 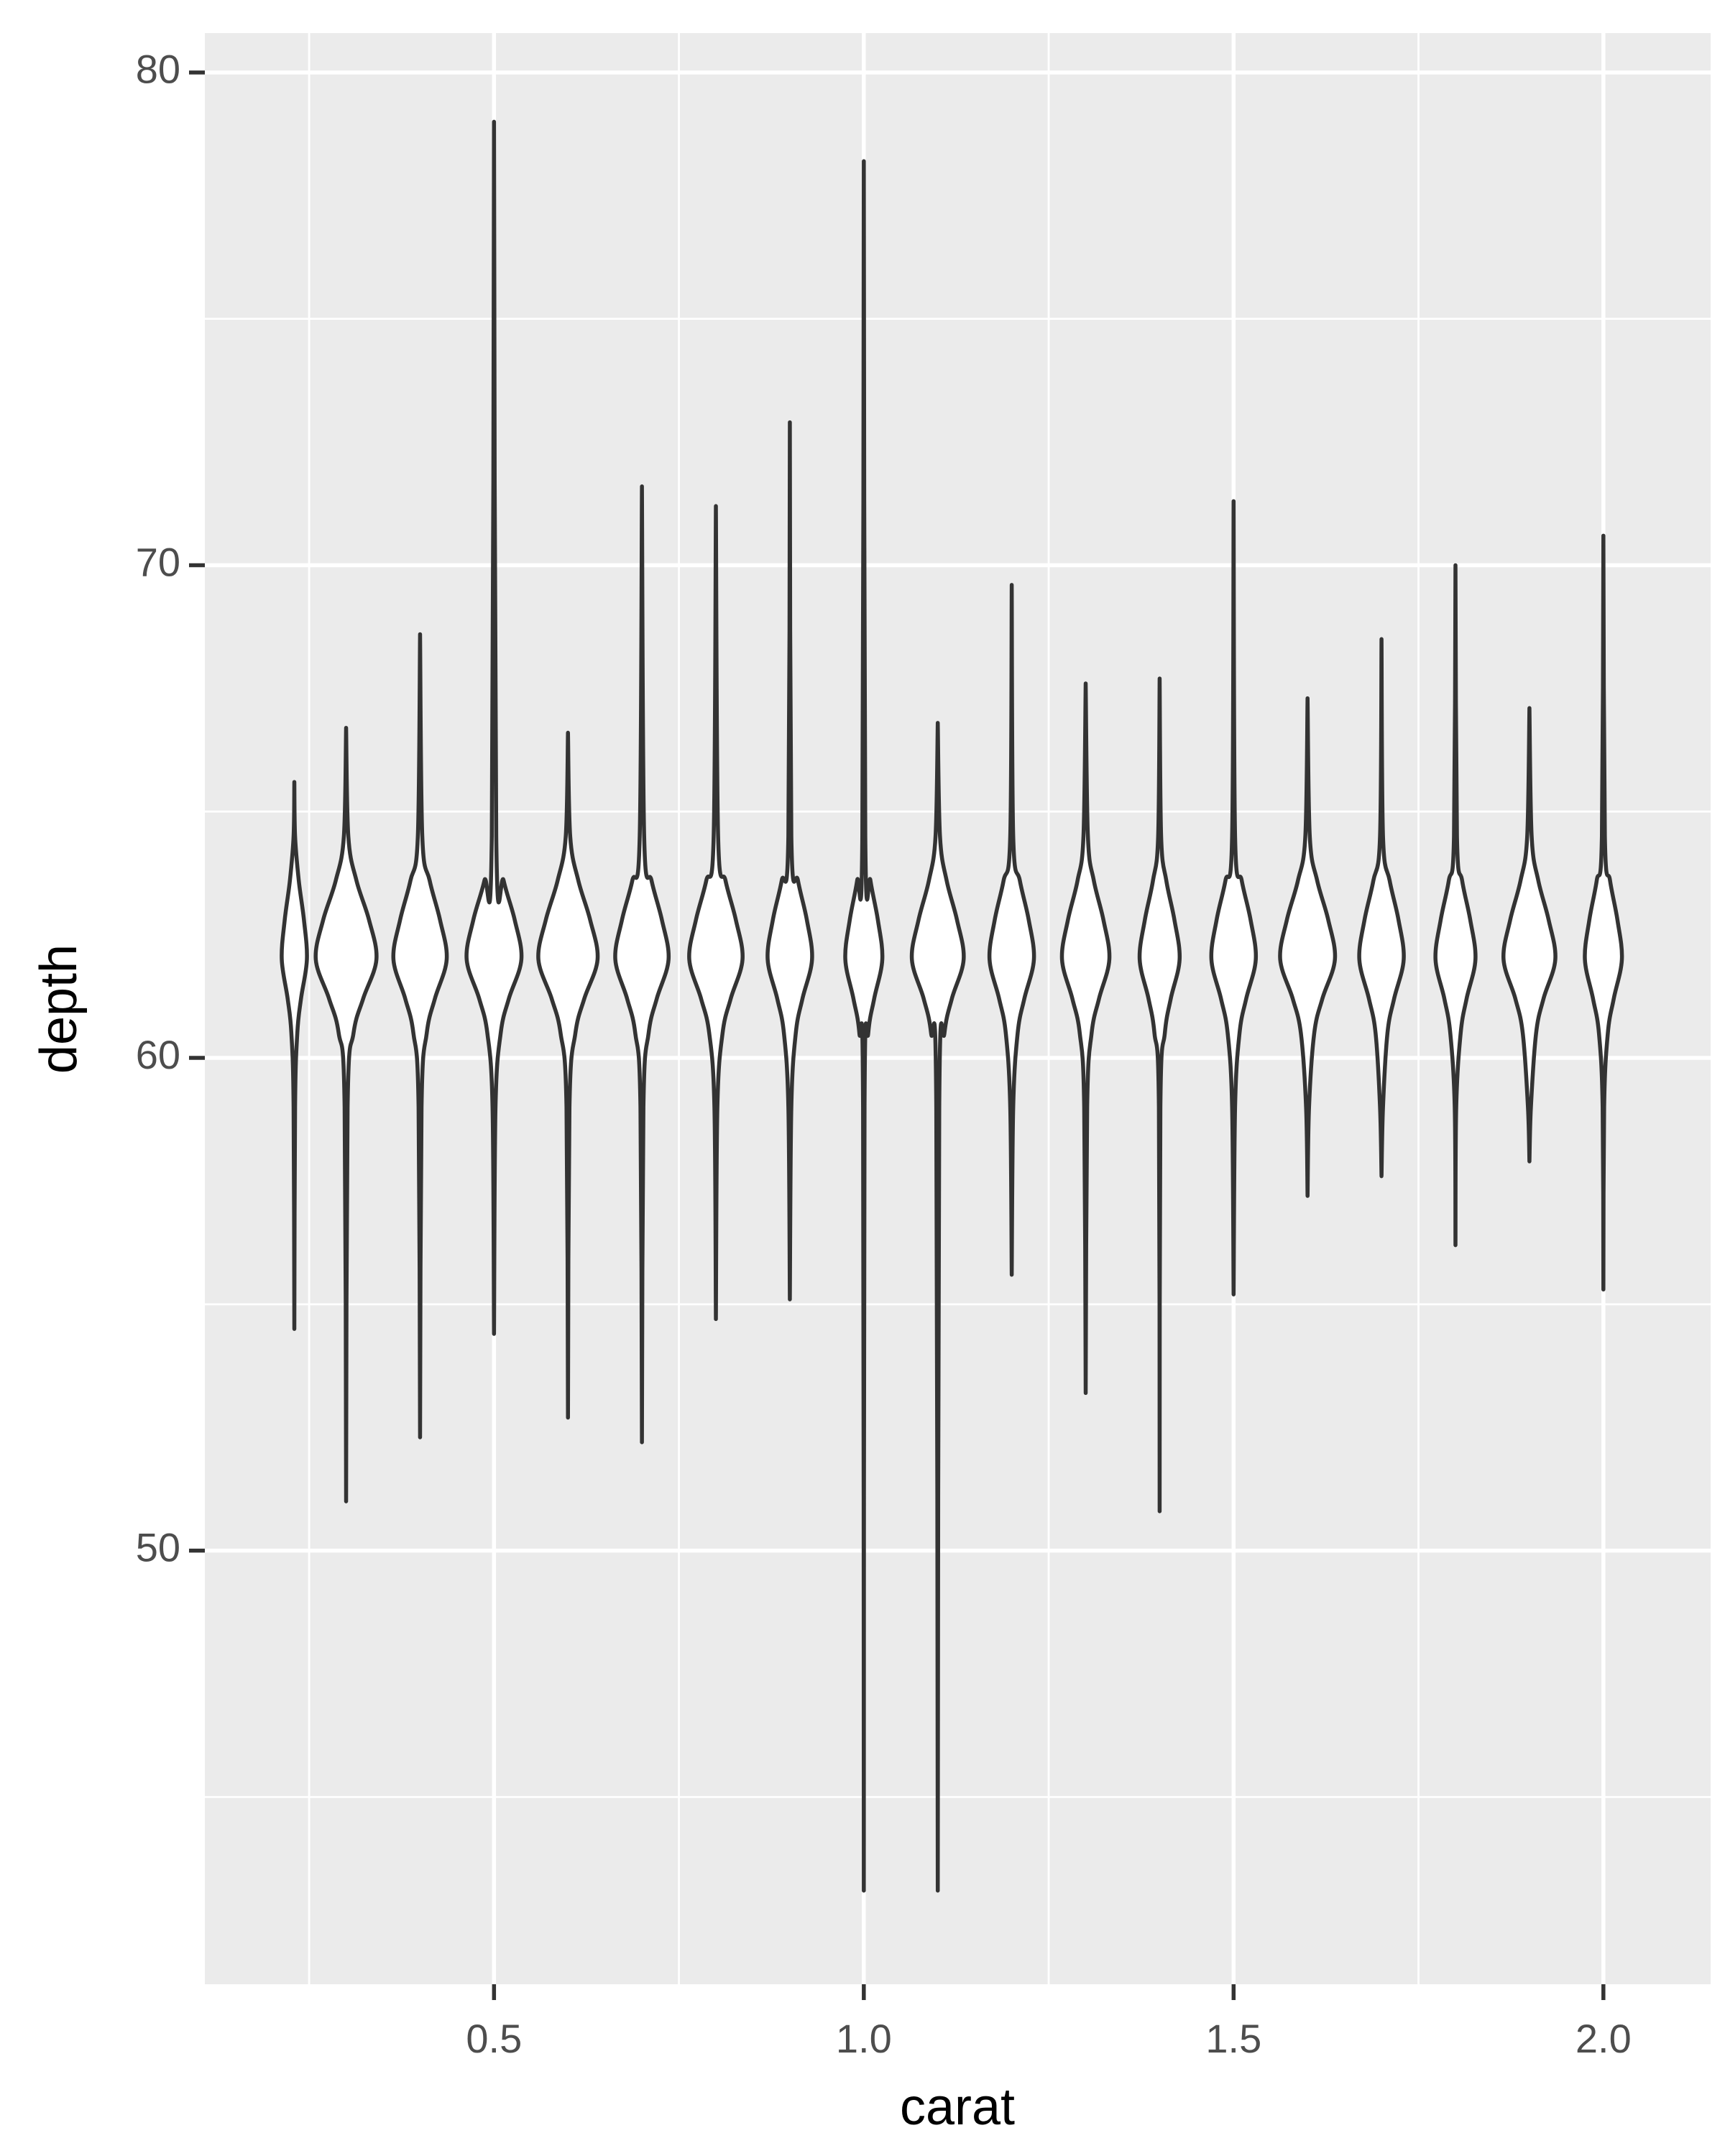 What do you see at coordinates (494, 2038) in the screenshot?
I see `x-tick-label: 0.5` at bounding box center [494, 2038].